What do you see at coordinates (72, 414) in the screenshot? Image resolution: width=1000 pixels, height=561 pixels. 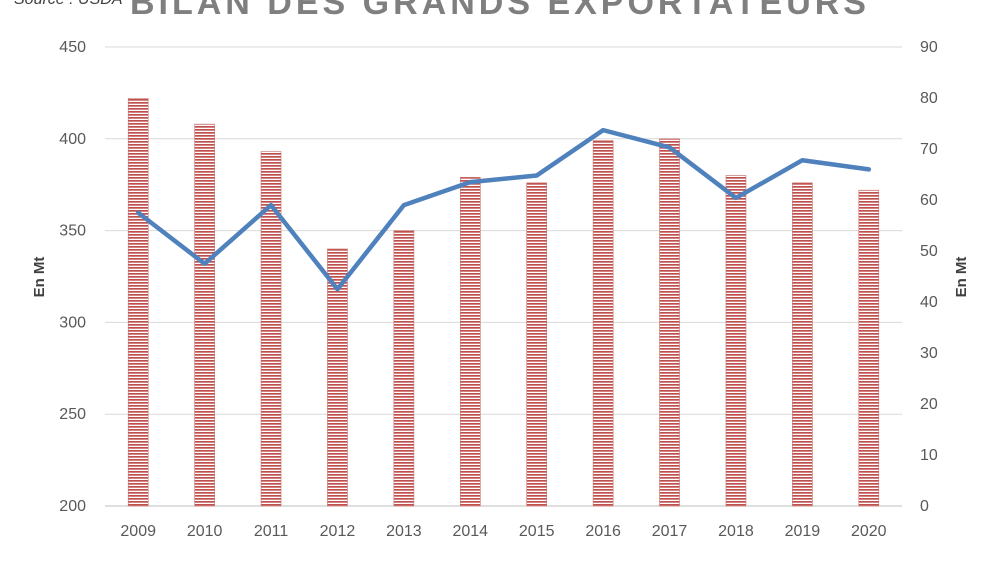 I see `y-tick-label: 250` at bounding box center [72, 414].